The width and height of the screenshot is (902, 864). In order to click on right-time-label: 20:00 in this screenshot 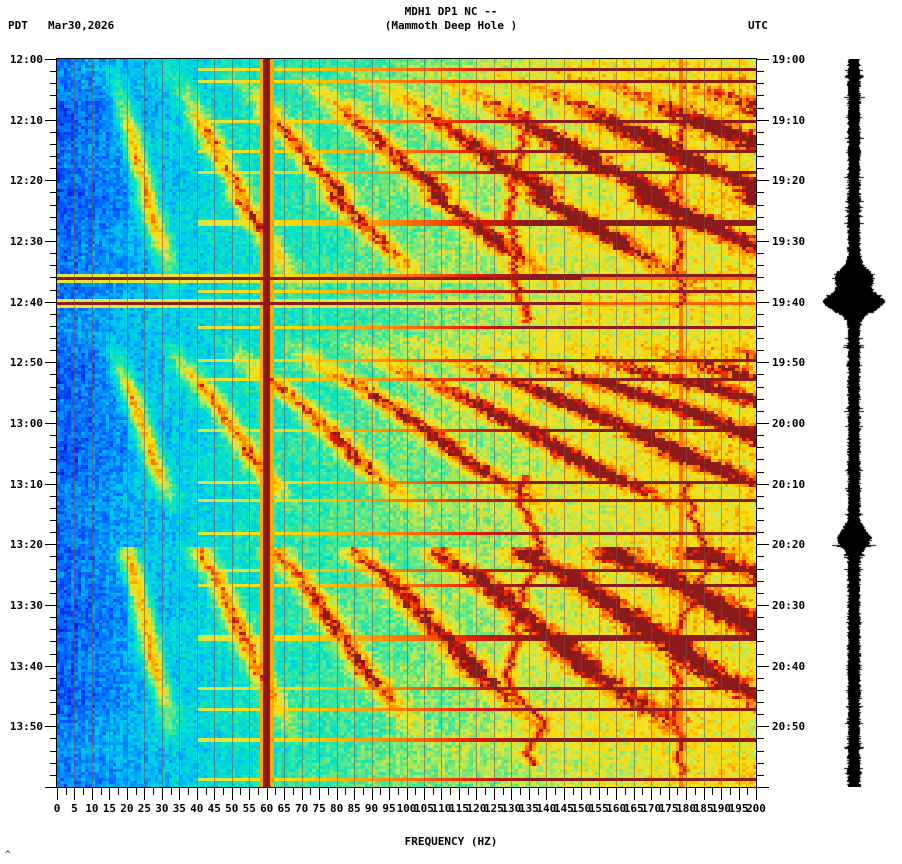, I will do `click(789, 423)`.